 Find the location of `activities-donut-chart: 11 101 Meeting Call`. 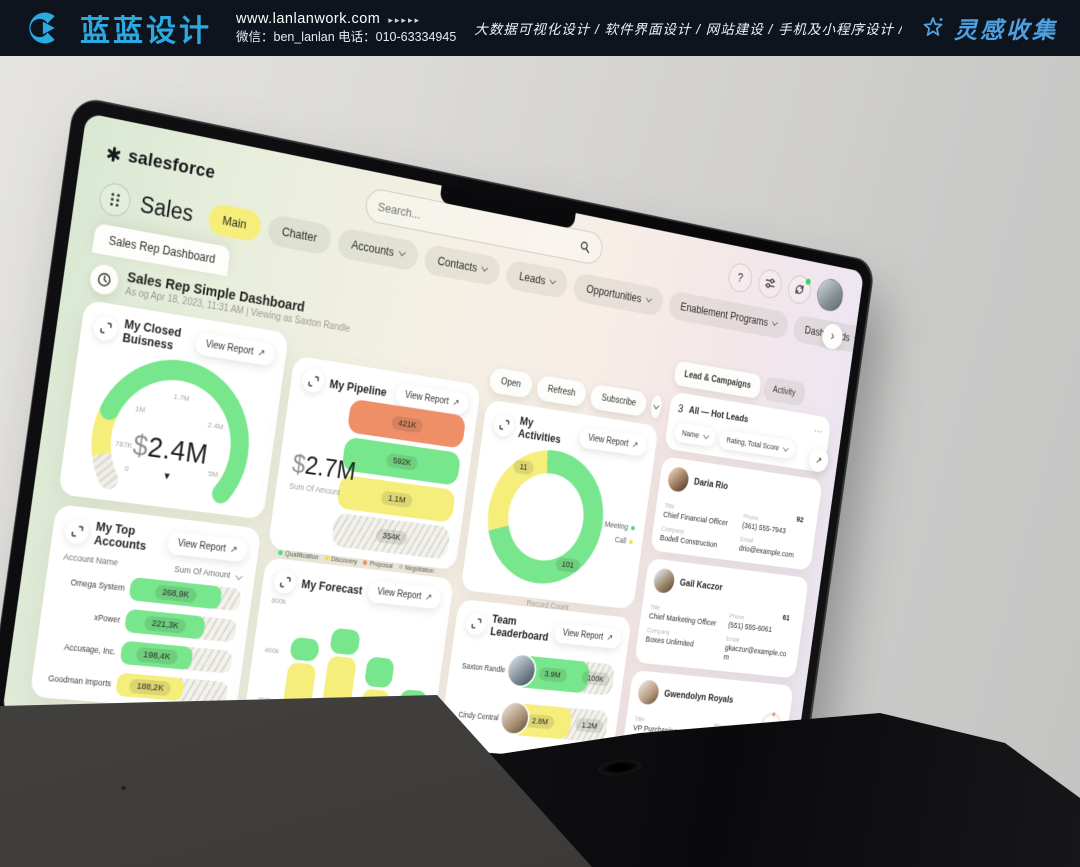

activities-donut-chart: 11 101 Meeting Call is located at coordinates (558, 522).